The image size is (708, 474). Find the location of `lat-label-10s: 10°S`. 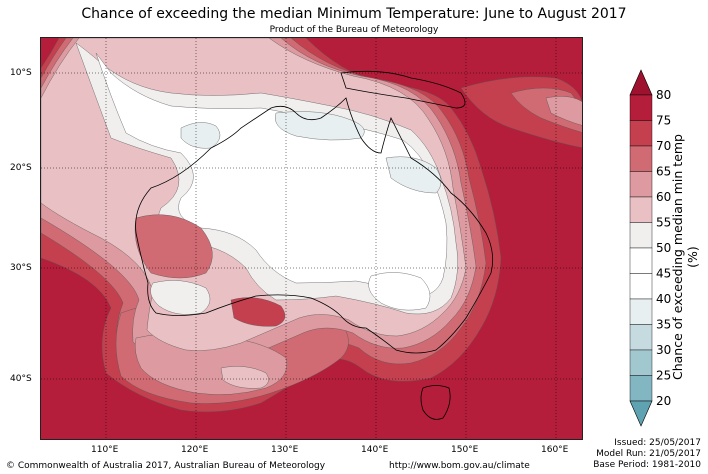

lat-label-10s: 10°S is located at coordinates (21, 73).